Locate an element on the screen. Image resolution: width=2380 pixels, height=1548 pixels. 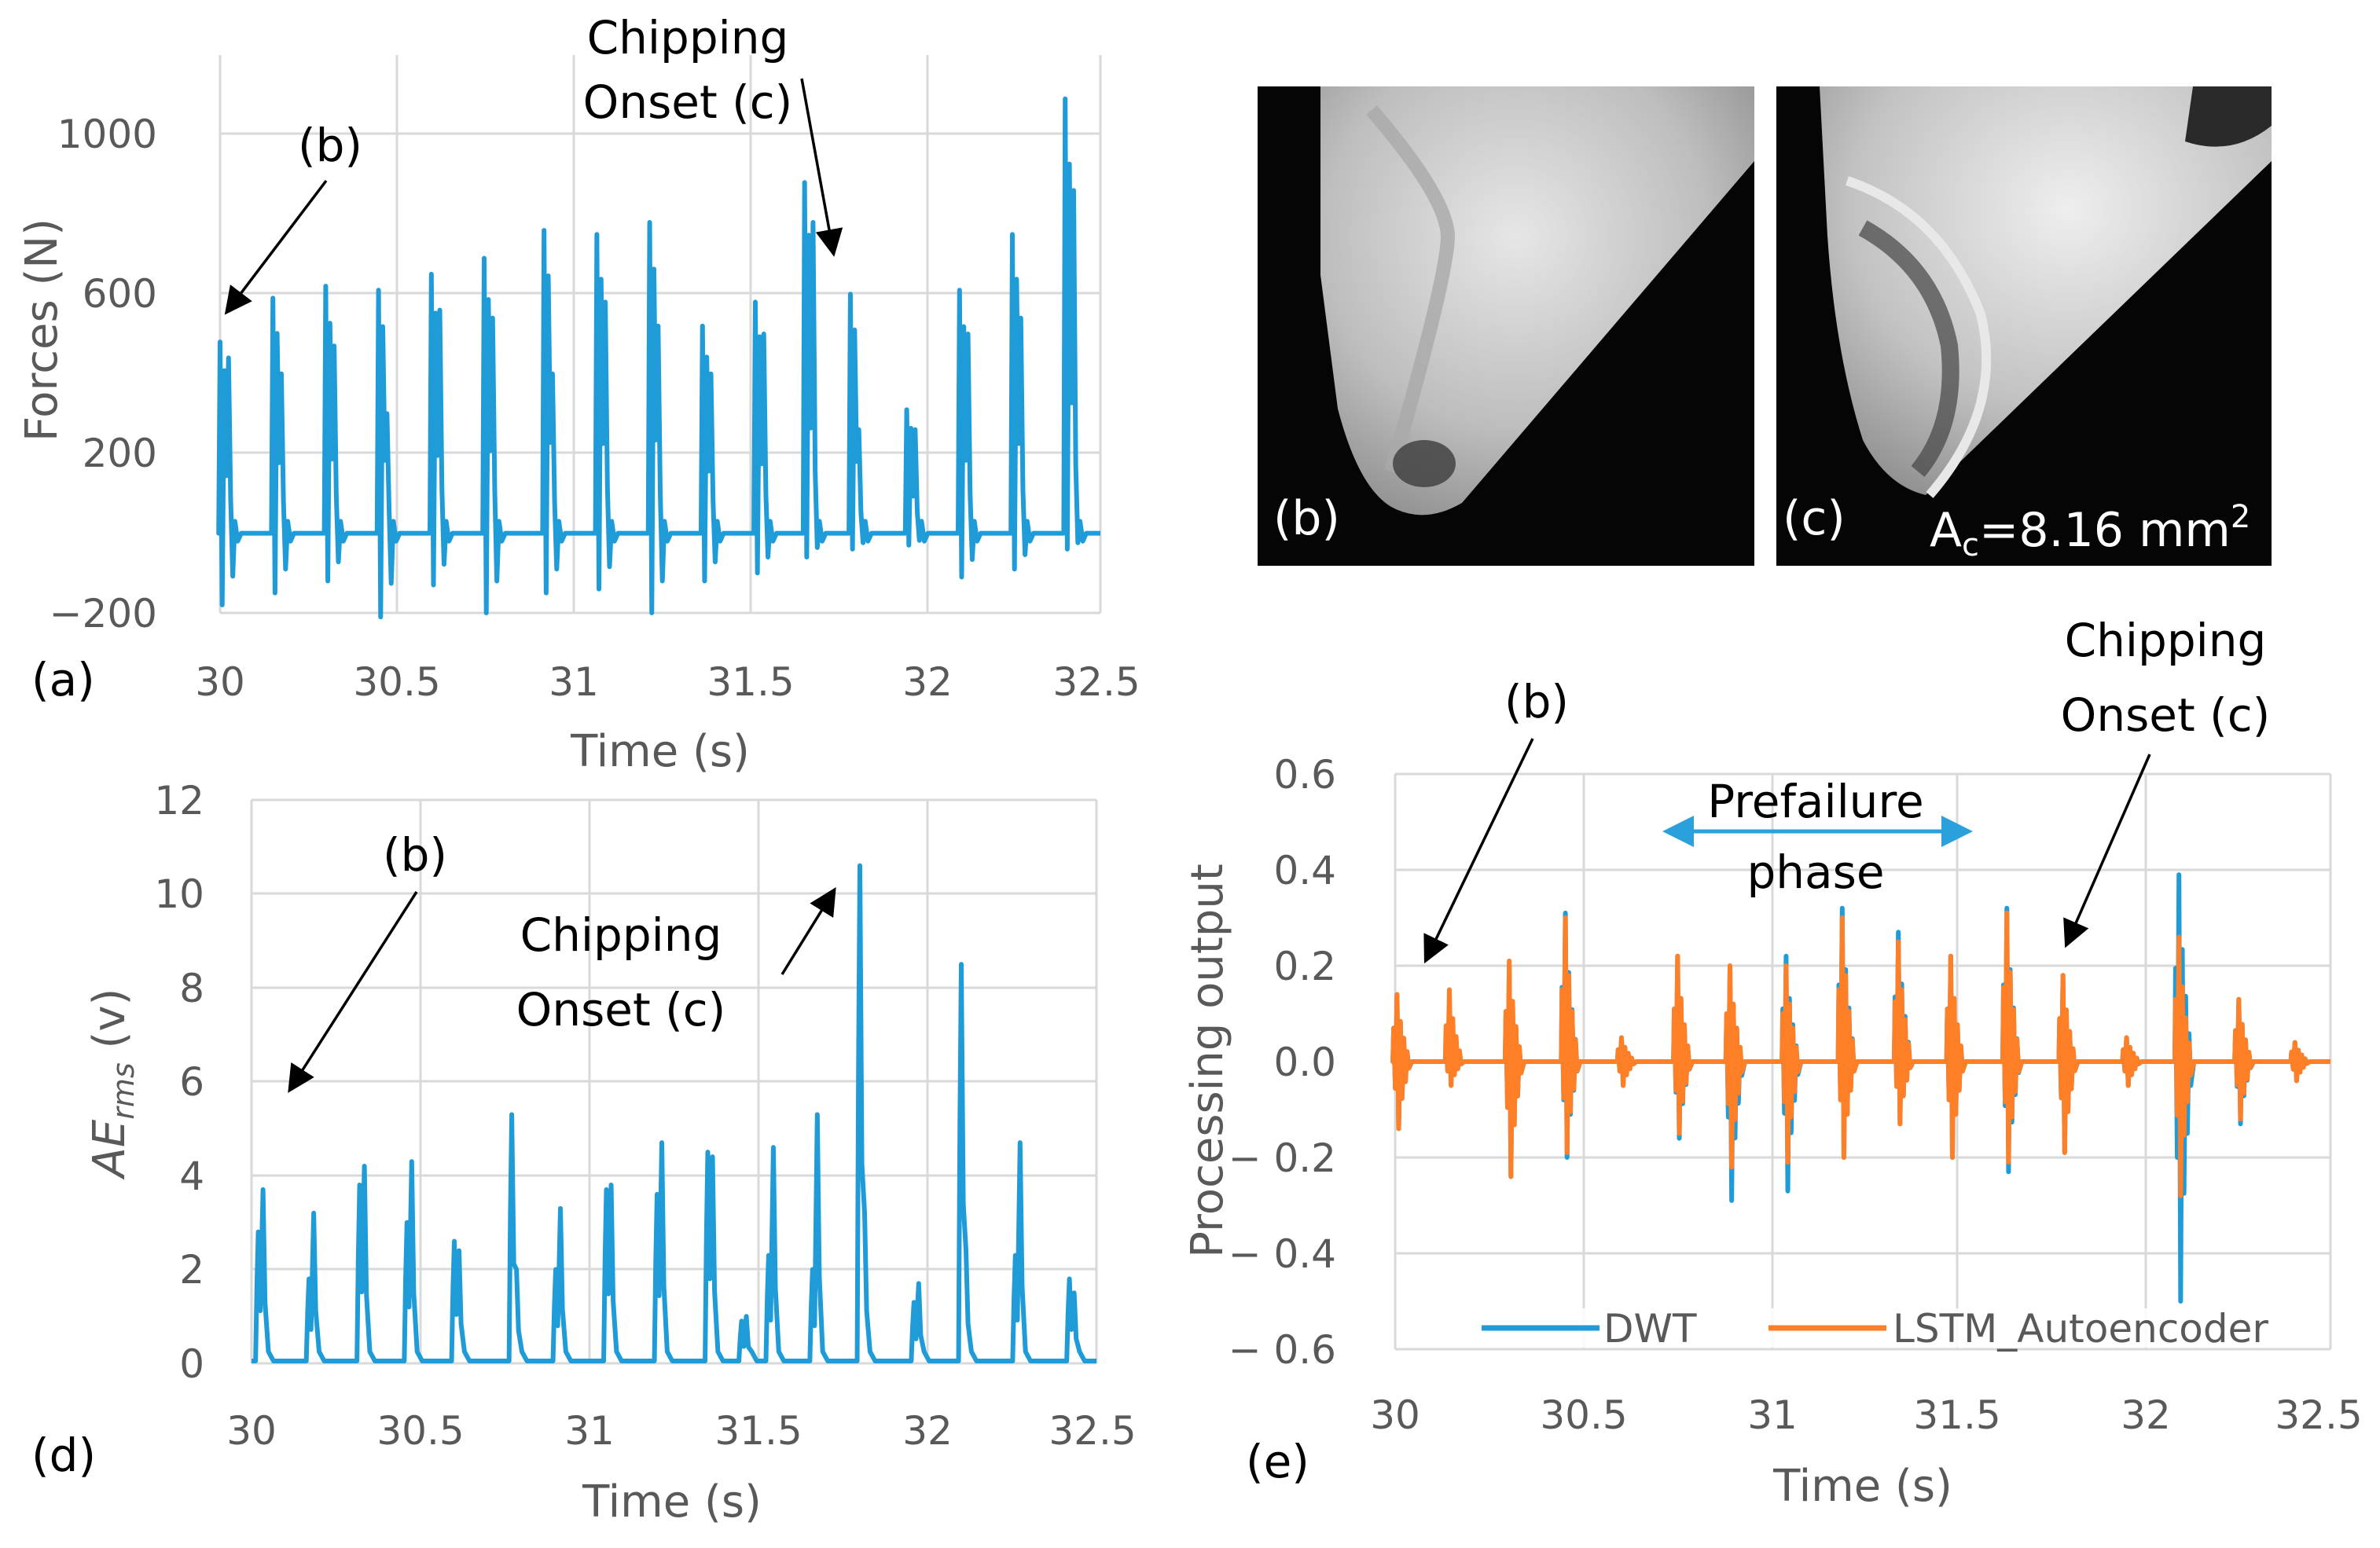
chart-e-annotation-prefailure-line1: Prefailure is located at coordinates (1815, 801).